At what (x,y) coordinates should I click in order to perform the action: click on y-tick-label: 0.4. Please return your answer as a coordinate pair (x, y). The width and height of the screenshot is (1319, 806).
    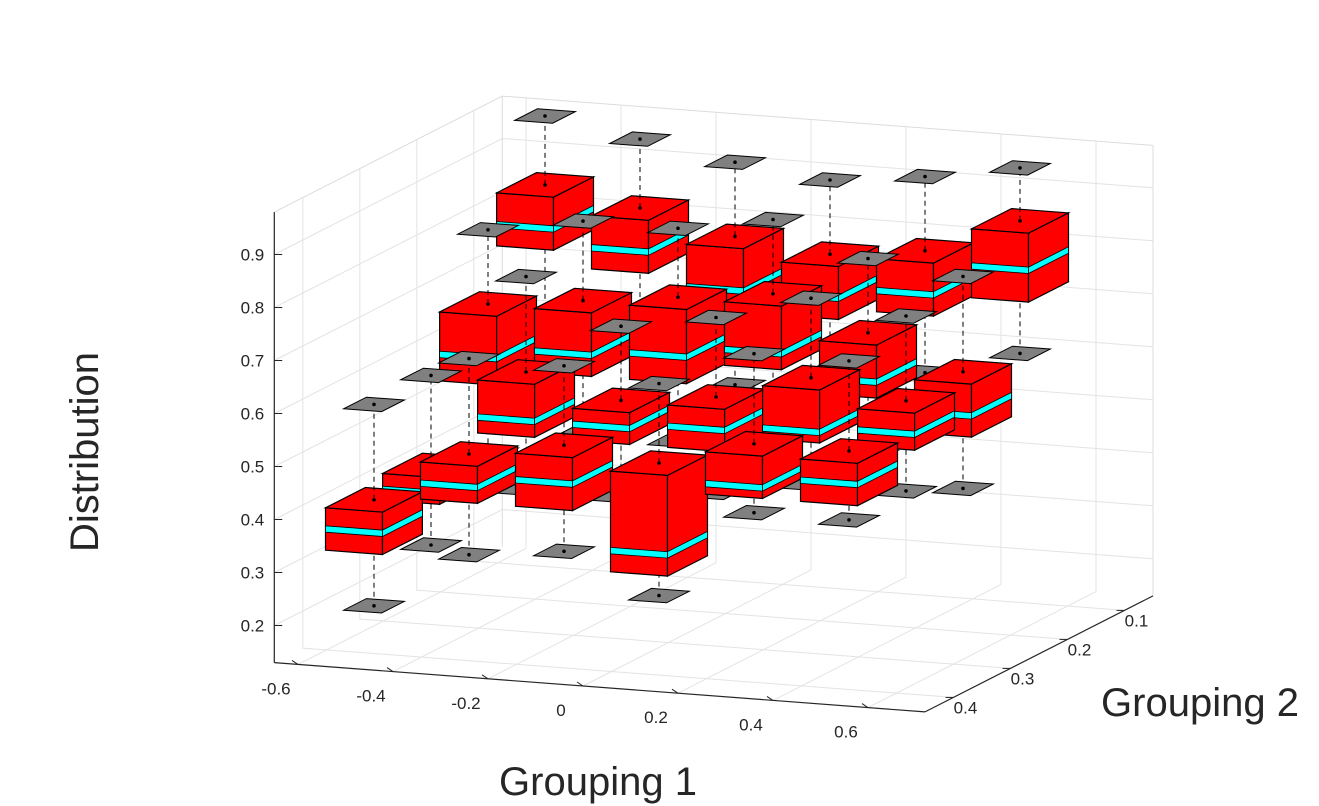
    Looking at the image, I should click on (966, 707).